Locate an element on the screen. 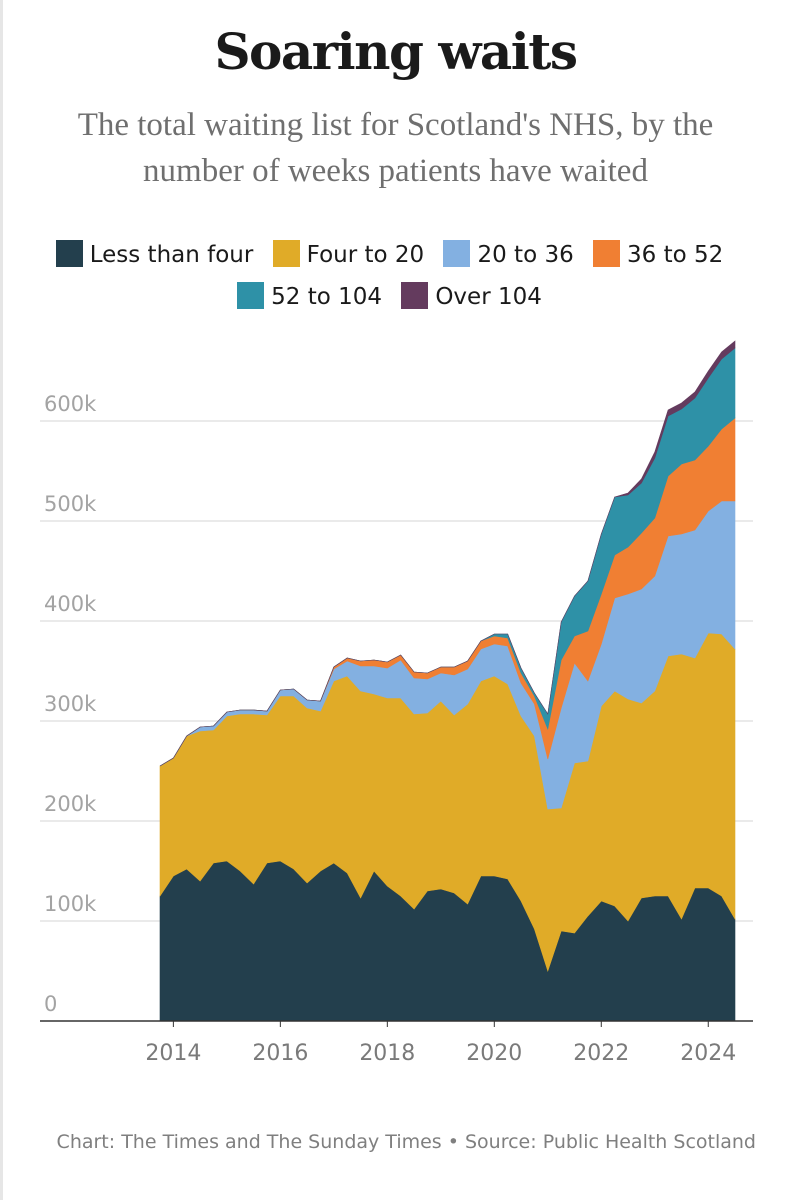  legend-item-20-to-36: 20 to 36 is located at coordinates (514, 254).